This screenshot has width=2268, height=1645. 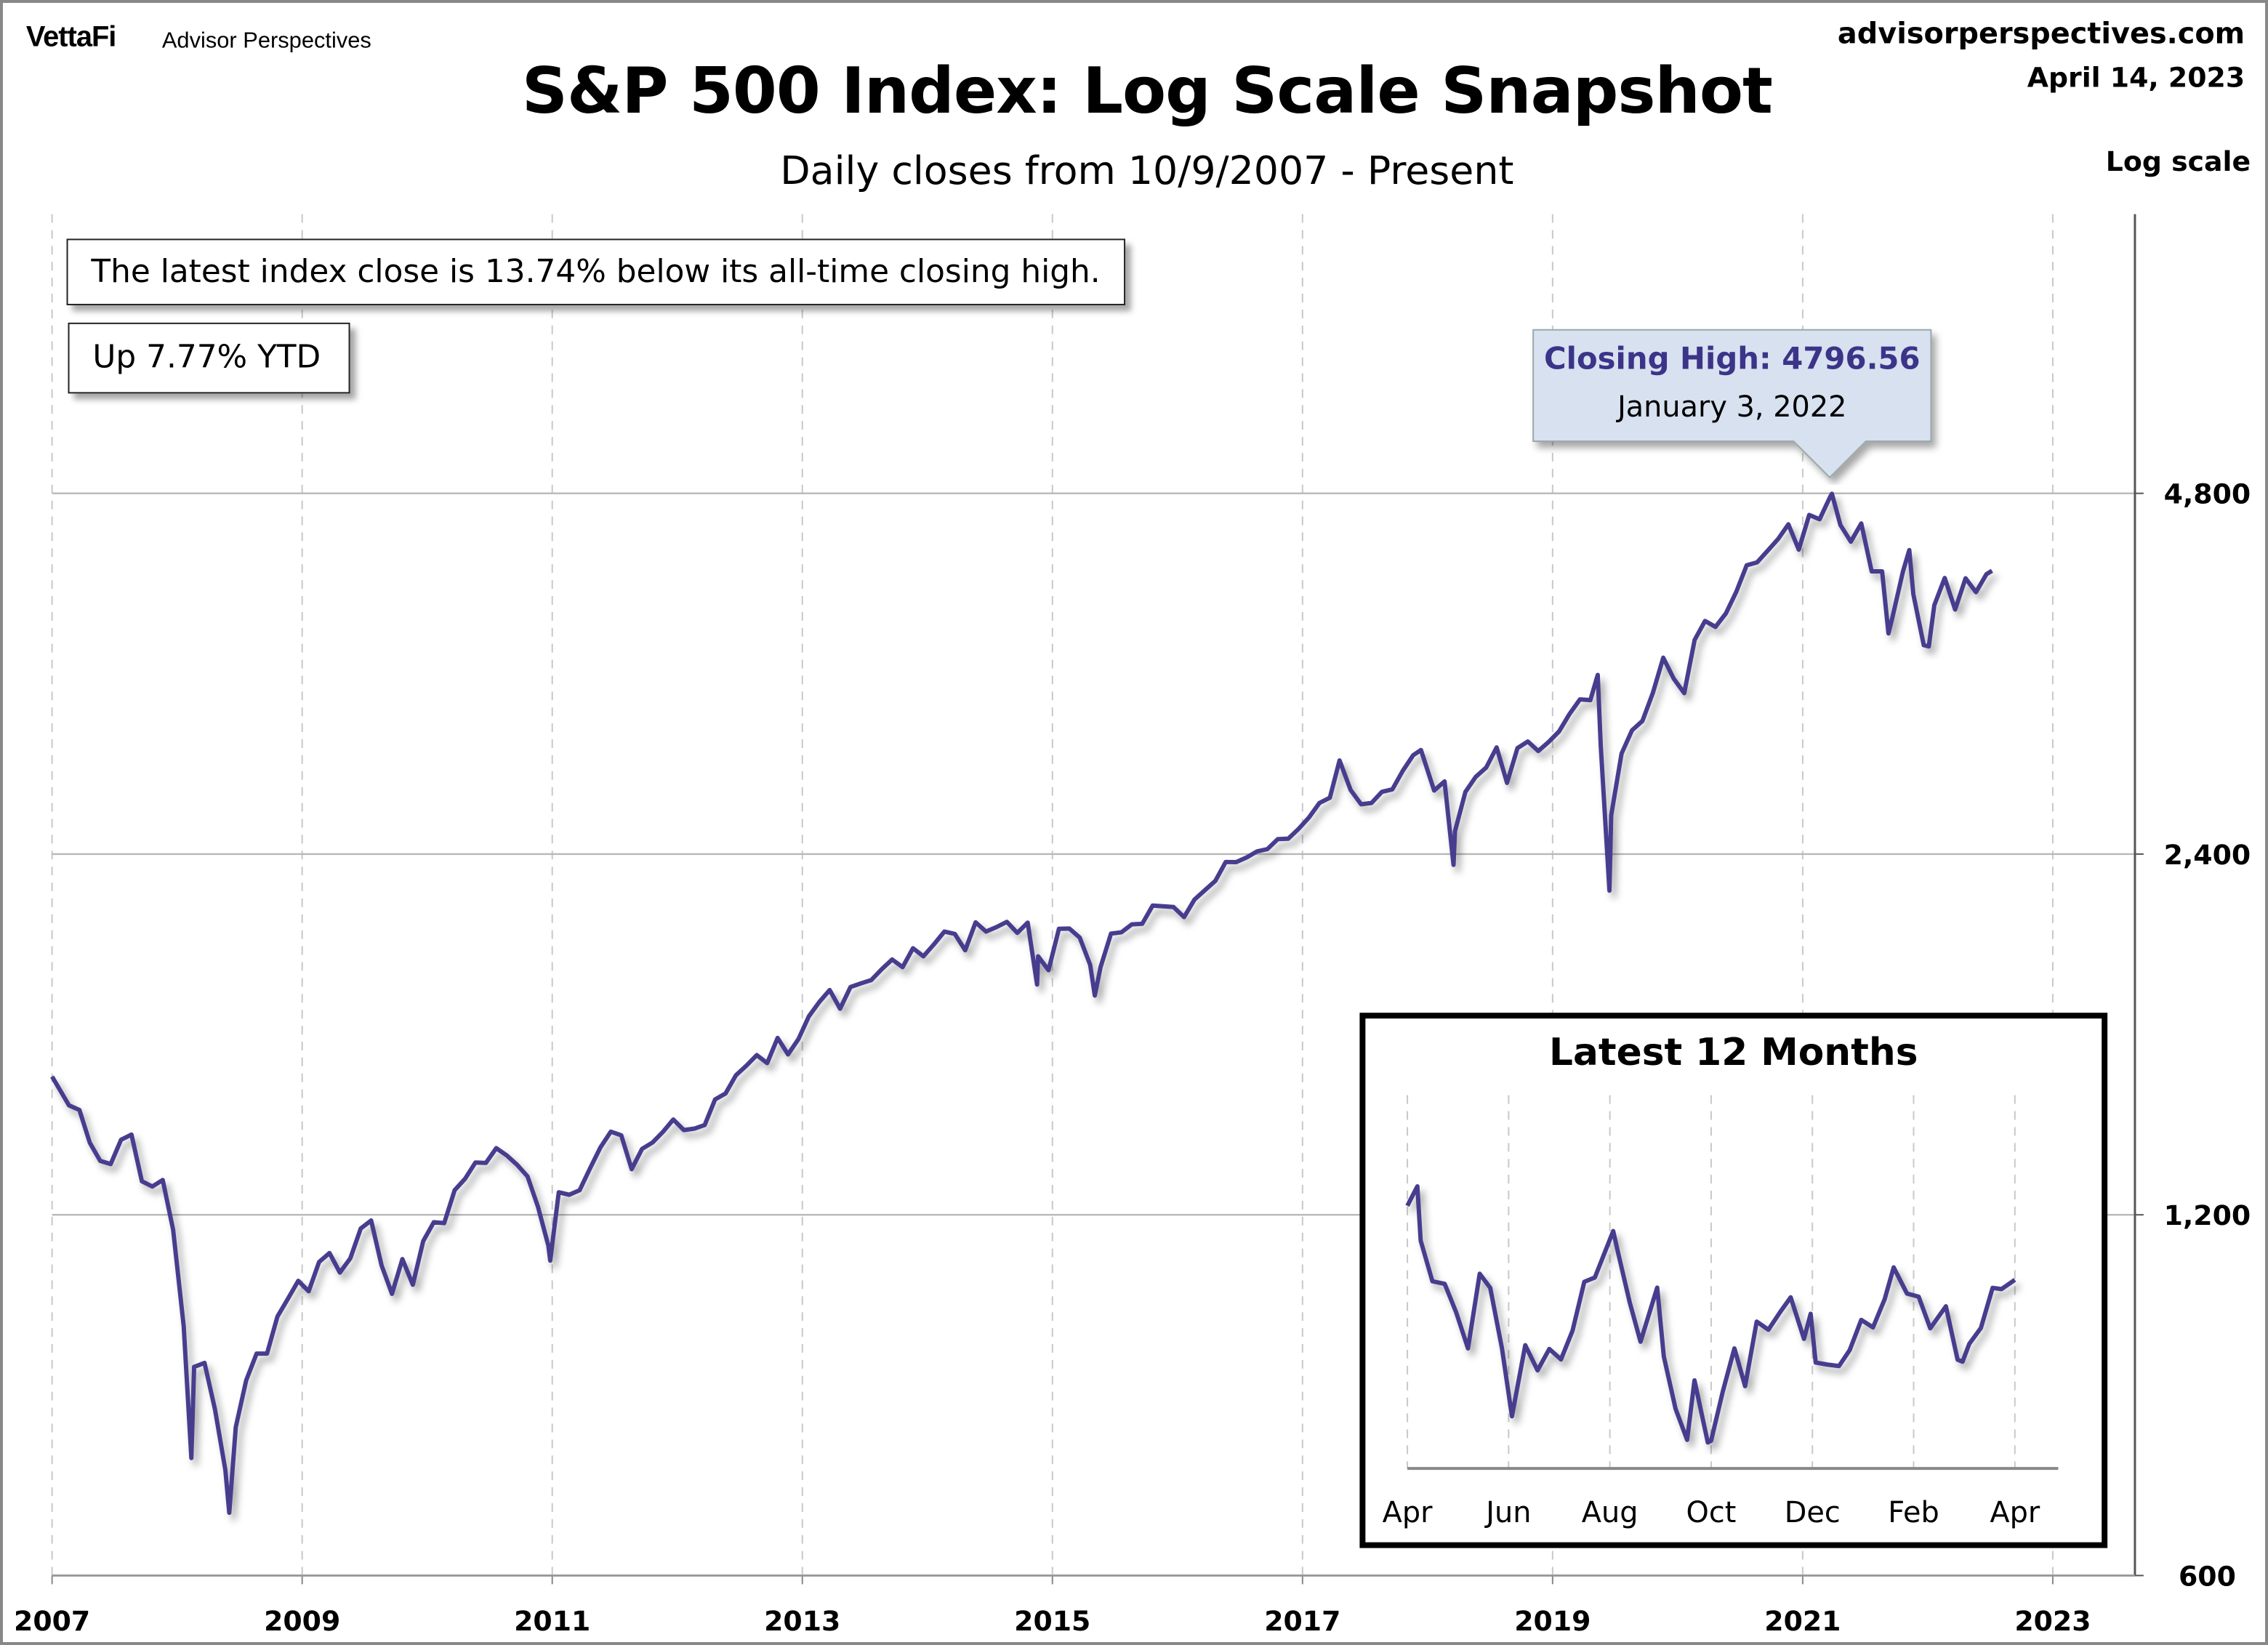 I want to click on x-tick-label: 2023, so click(x=2052, y=1621).